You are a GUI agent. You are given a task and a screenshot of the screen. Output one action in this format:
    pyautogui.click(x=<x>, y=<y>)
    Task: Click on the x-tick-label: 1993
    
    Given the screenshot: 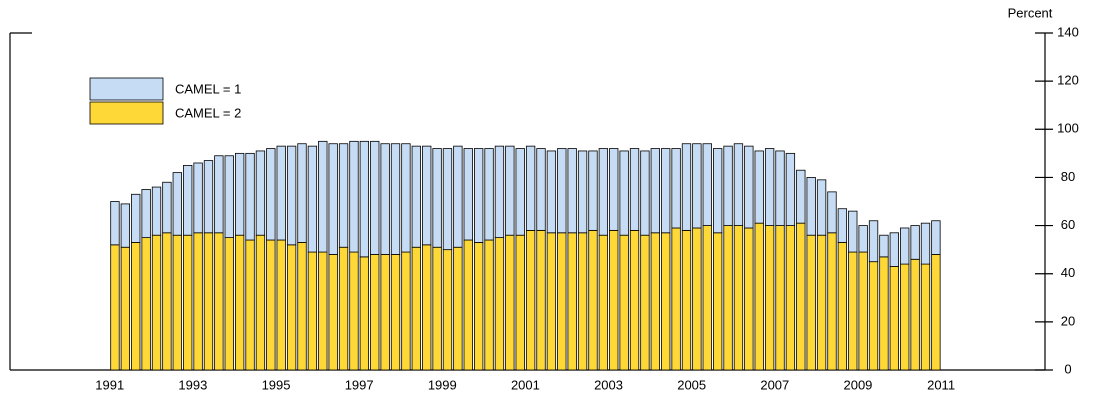 What is the action you would take?
    pyautogui.click(x=192, y=384)
    